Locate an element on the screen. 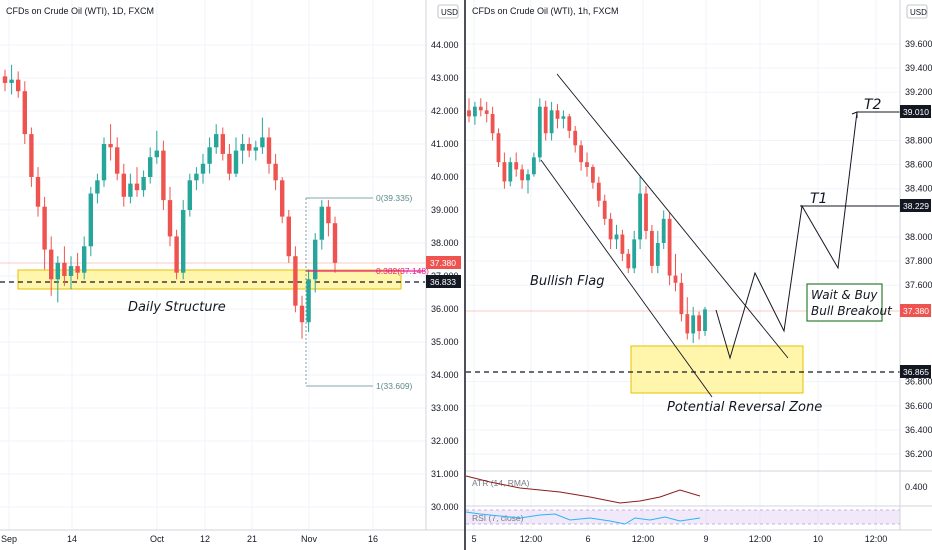 The width and height of the screenshot is (932, 550). right-price-tick: 36.800 is located at coordinates (918, 382).